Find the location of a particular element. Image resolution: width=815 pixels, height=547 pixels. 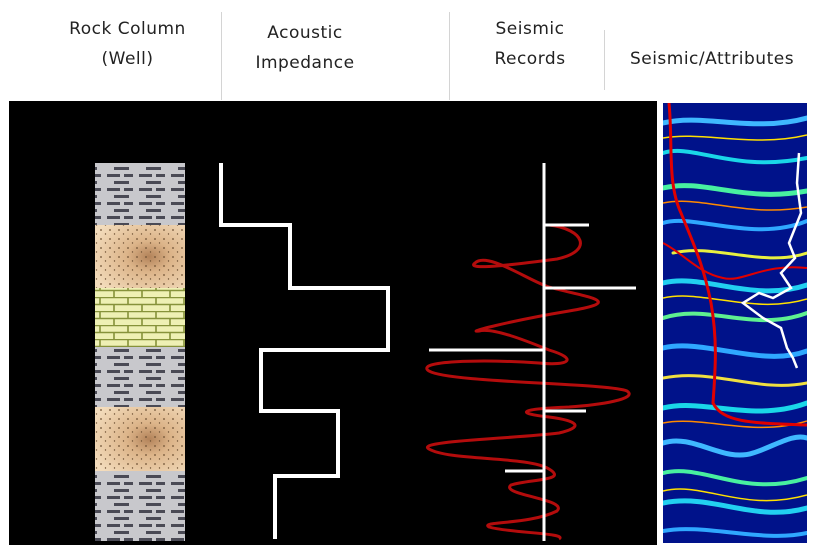

rock-column is located at coordinates (140, 352).